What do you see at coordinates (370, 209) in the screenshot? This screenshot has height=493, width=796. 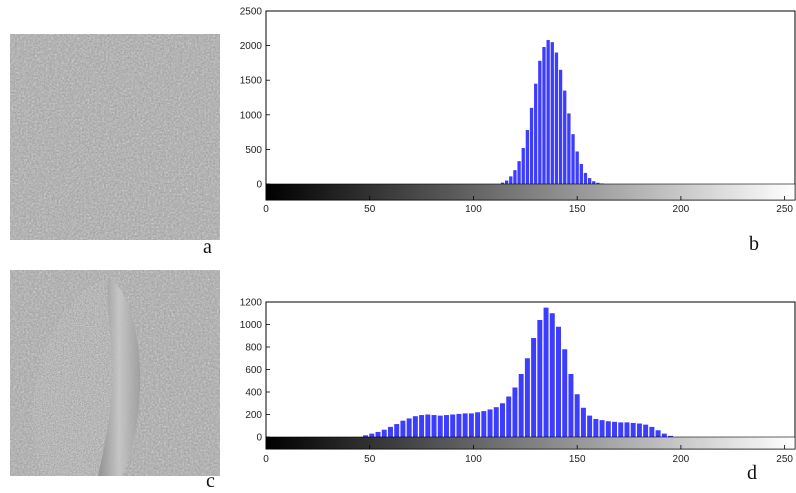 I see `x-tick-label-b: 50` at bounding box center [370, 209].